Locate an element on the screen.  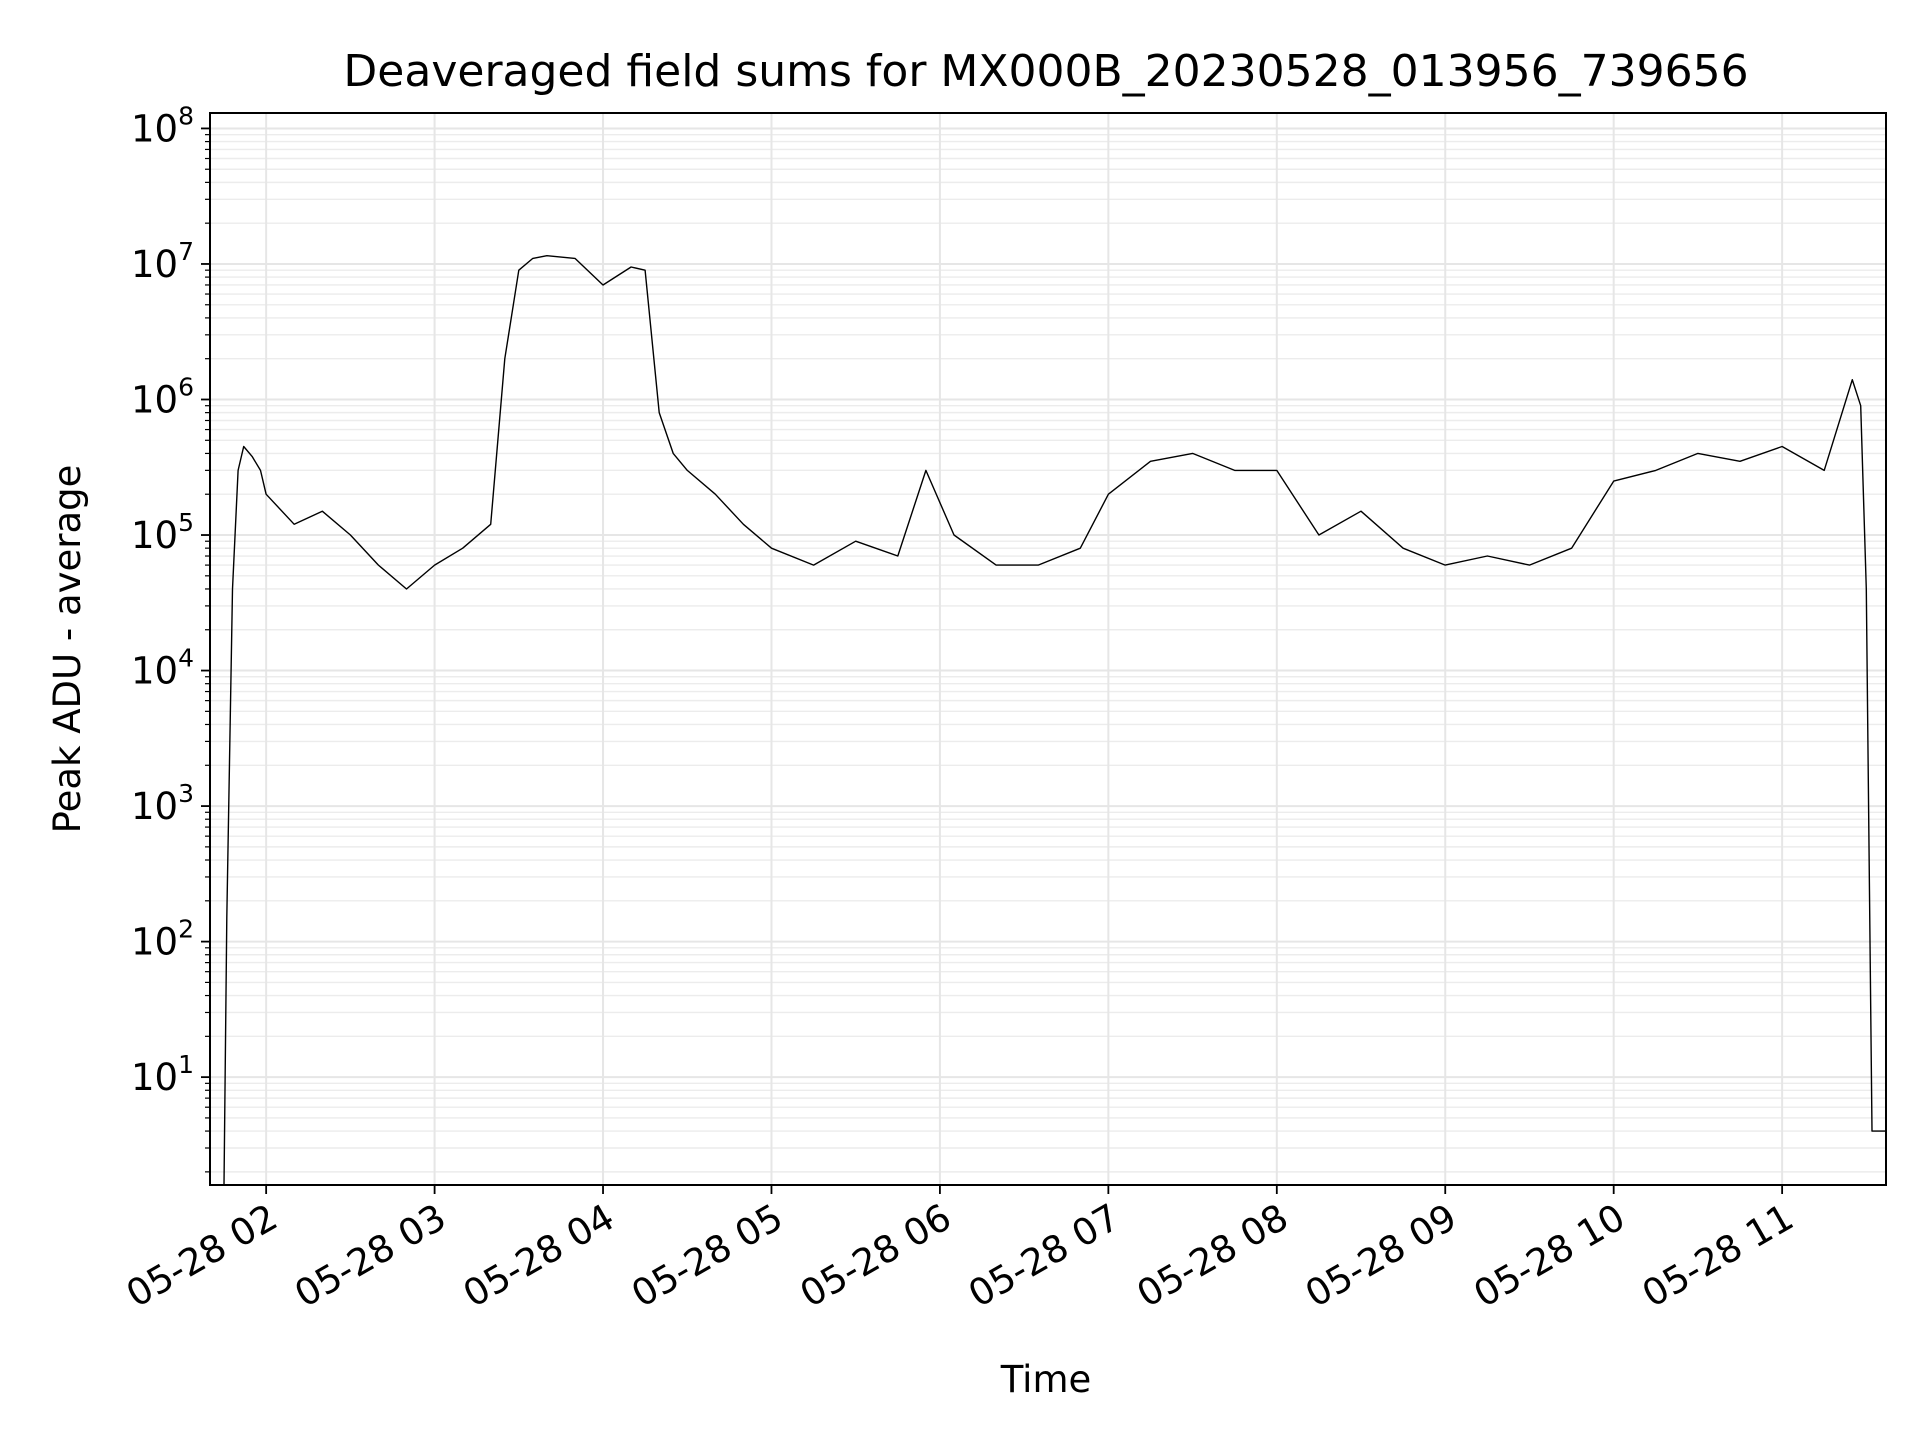
y-tick-label: 10⁴ is located at coordinates (162, 668).